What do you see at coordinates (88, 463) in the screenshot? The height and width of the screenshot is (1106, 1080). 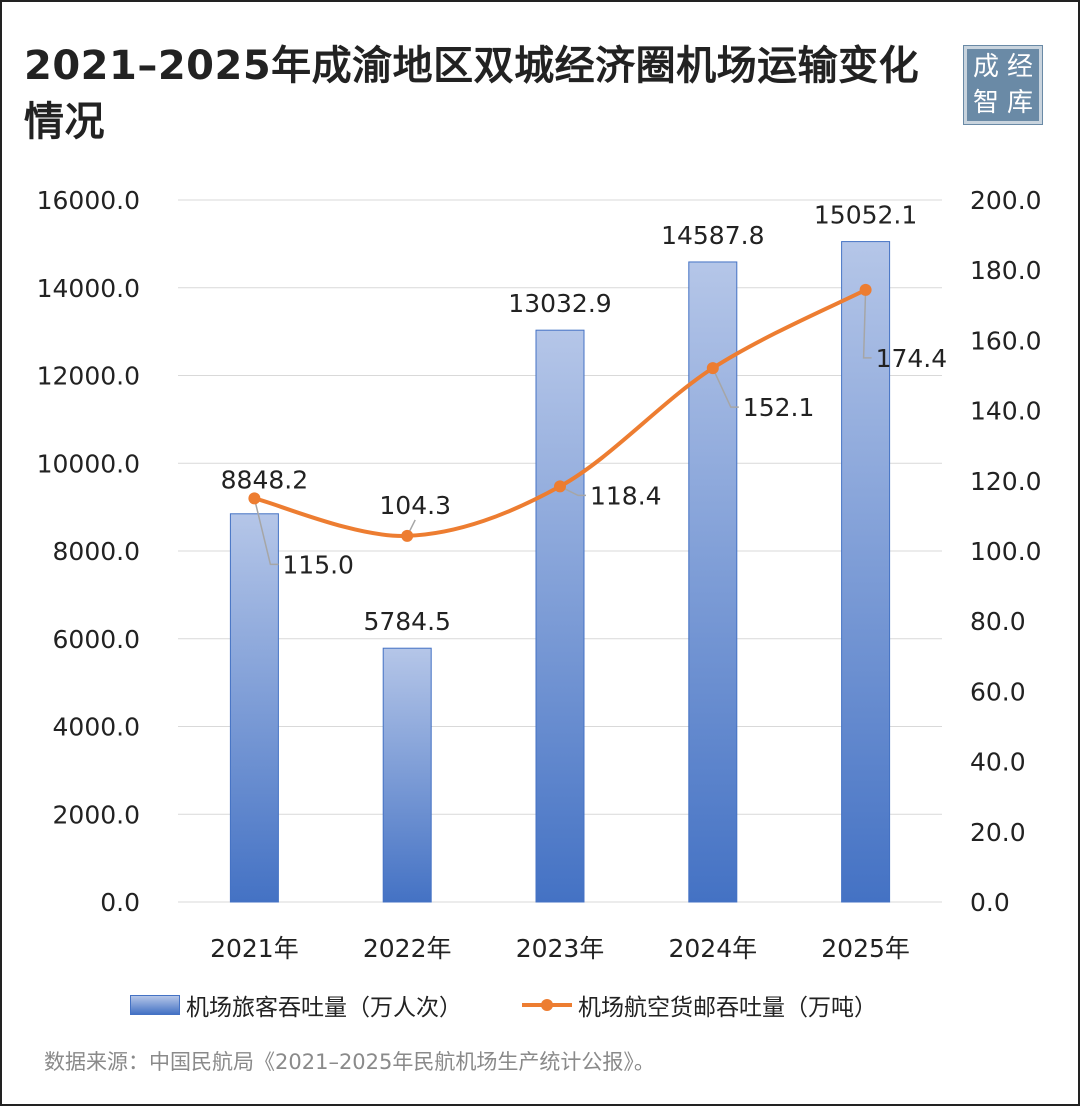 I see `y-left-tick-label: 10000.0` at bounding box center [88, 463].